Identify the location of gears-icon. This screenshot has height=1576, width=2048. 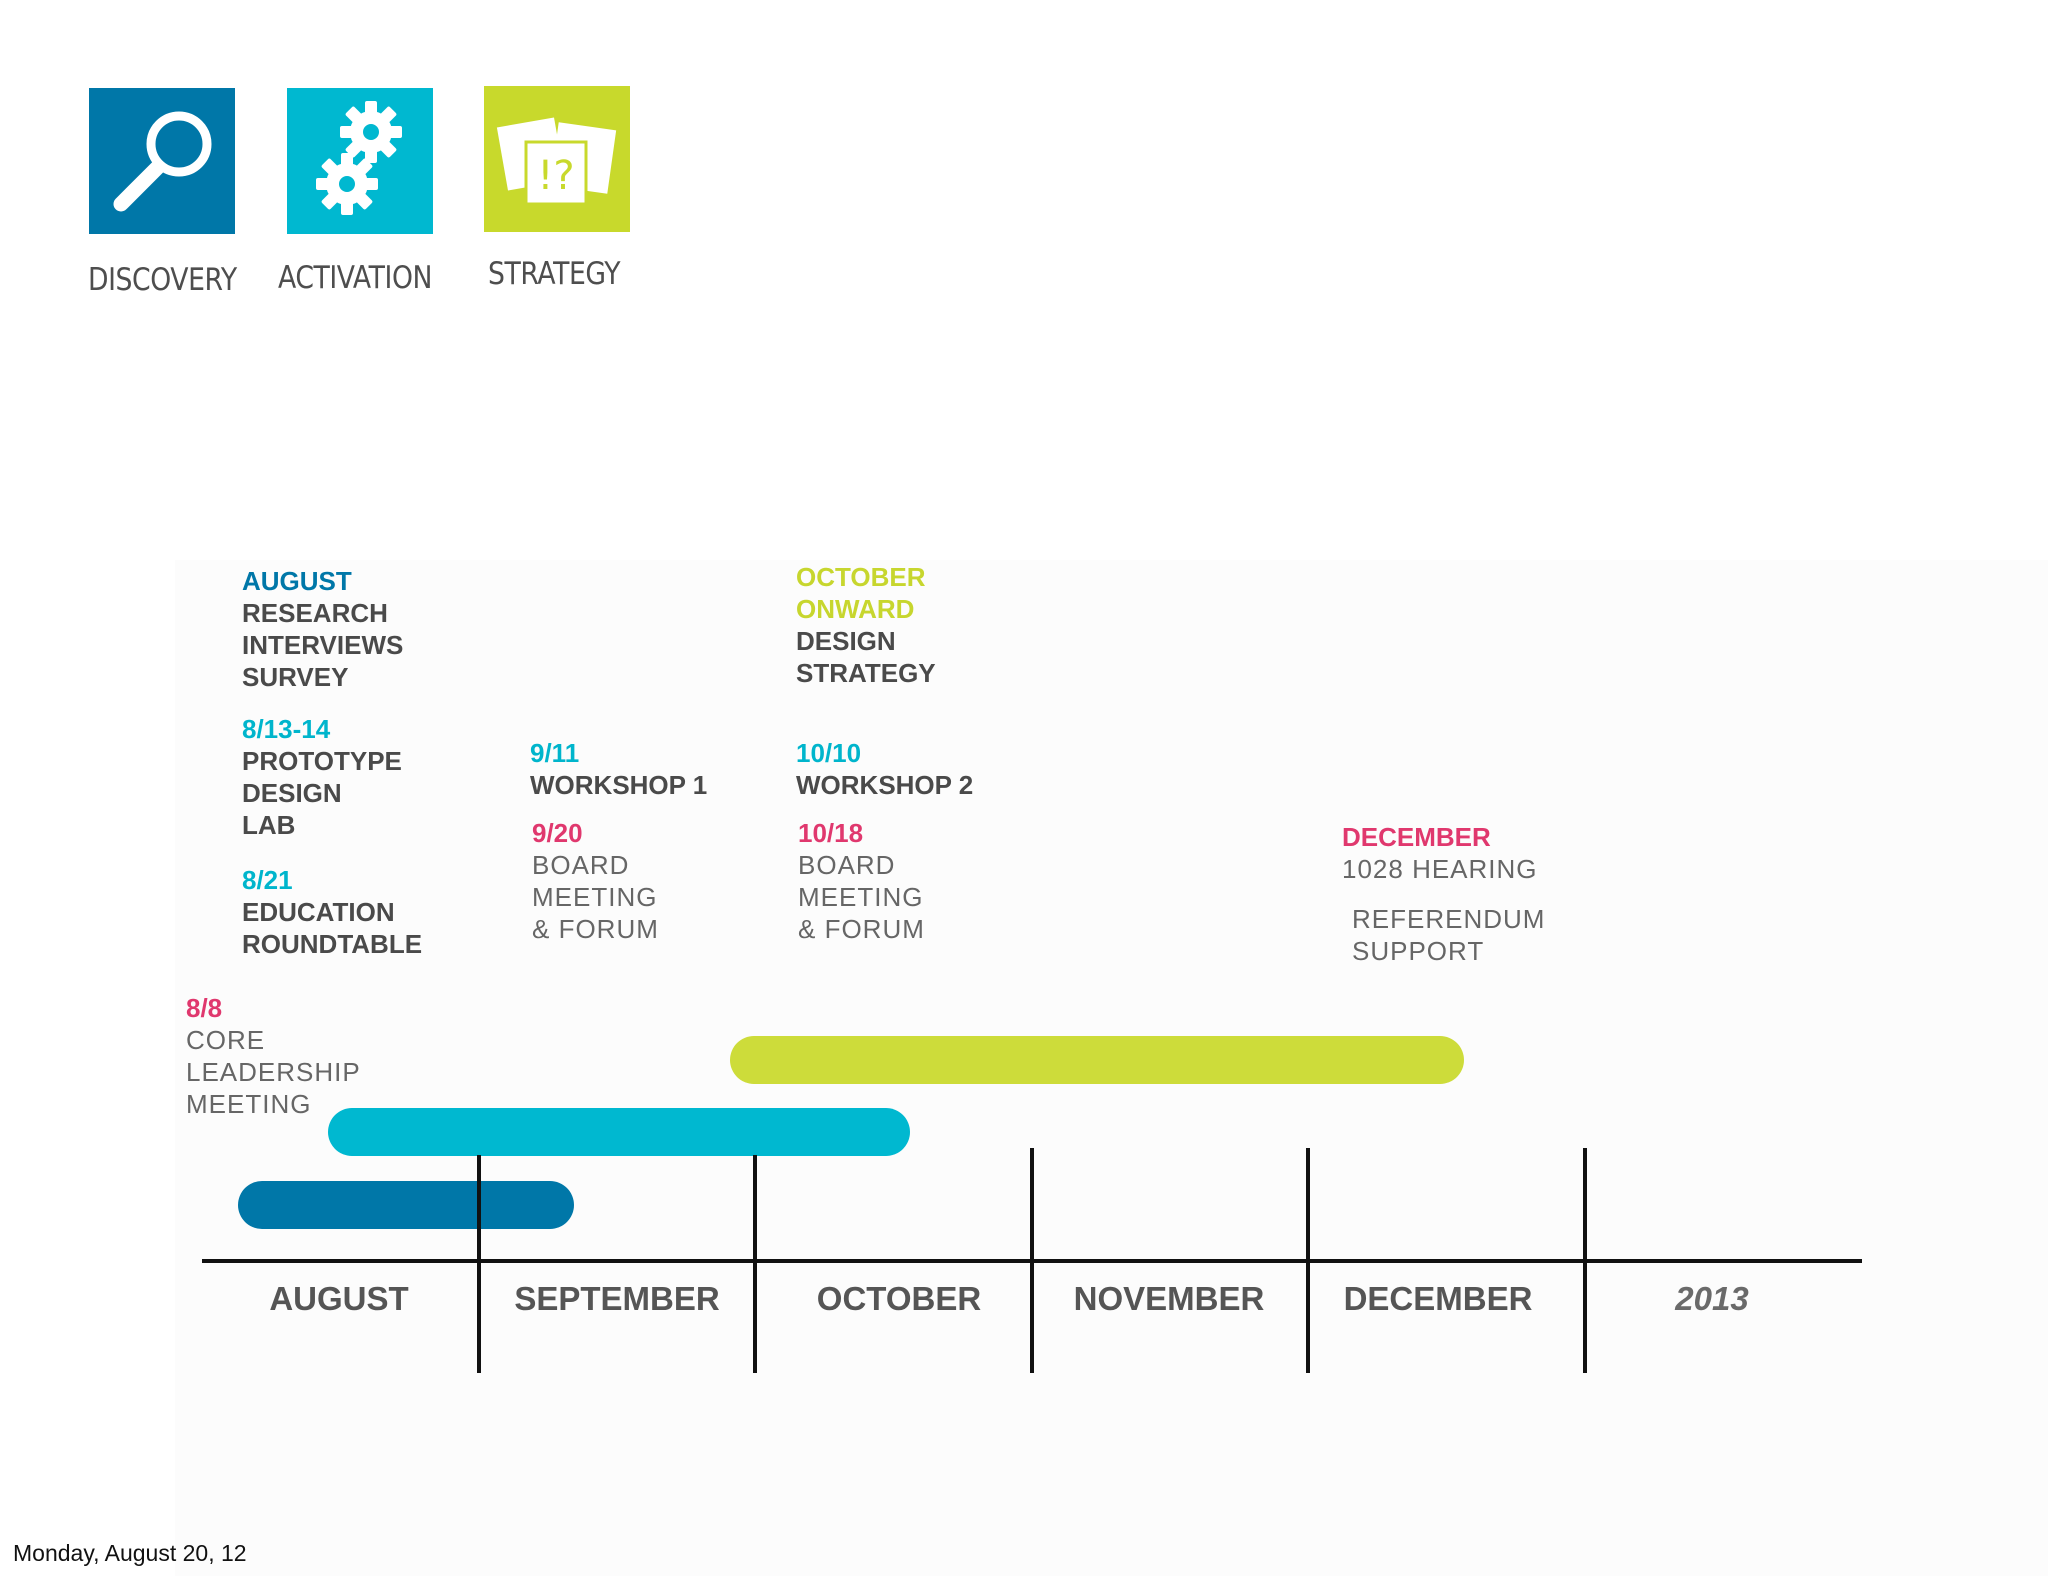
(360, 161).